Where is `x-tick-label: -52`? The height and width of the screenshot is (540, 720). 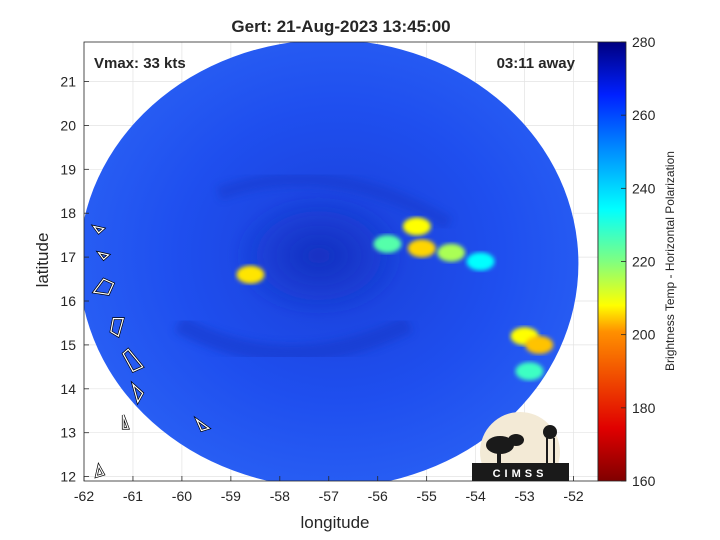 x-tick-label: -52 is located at coordinates (573, 496).